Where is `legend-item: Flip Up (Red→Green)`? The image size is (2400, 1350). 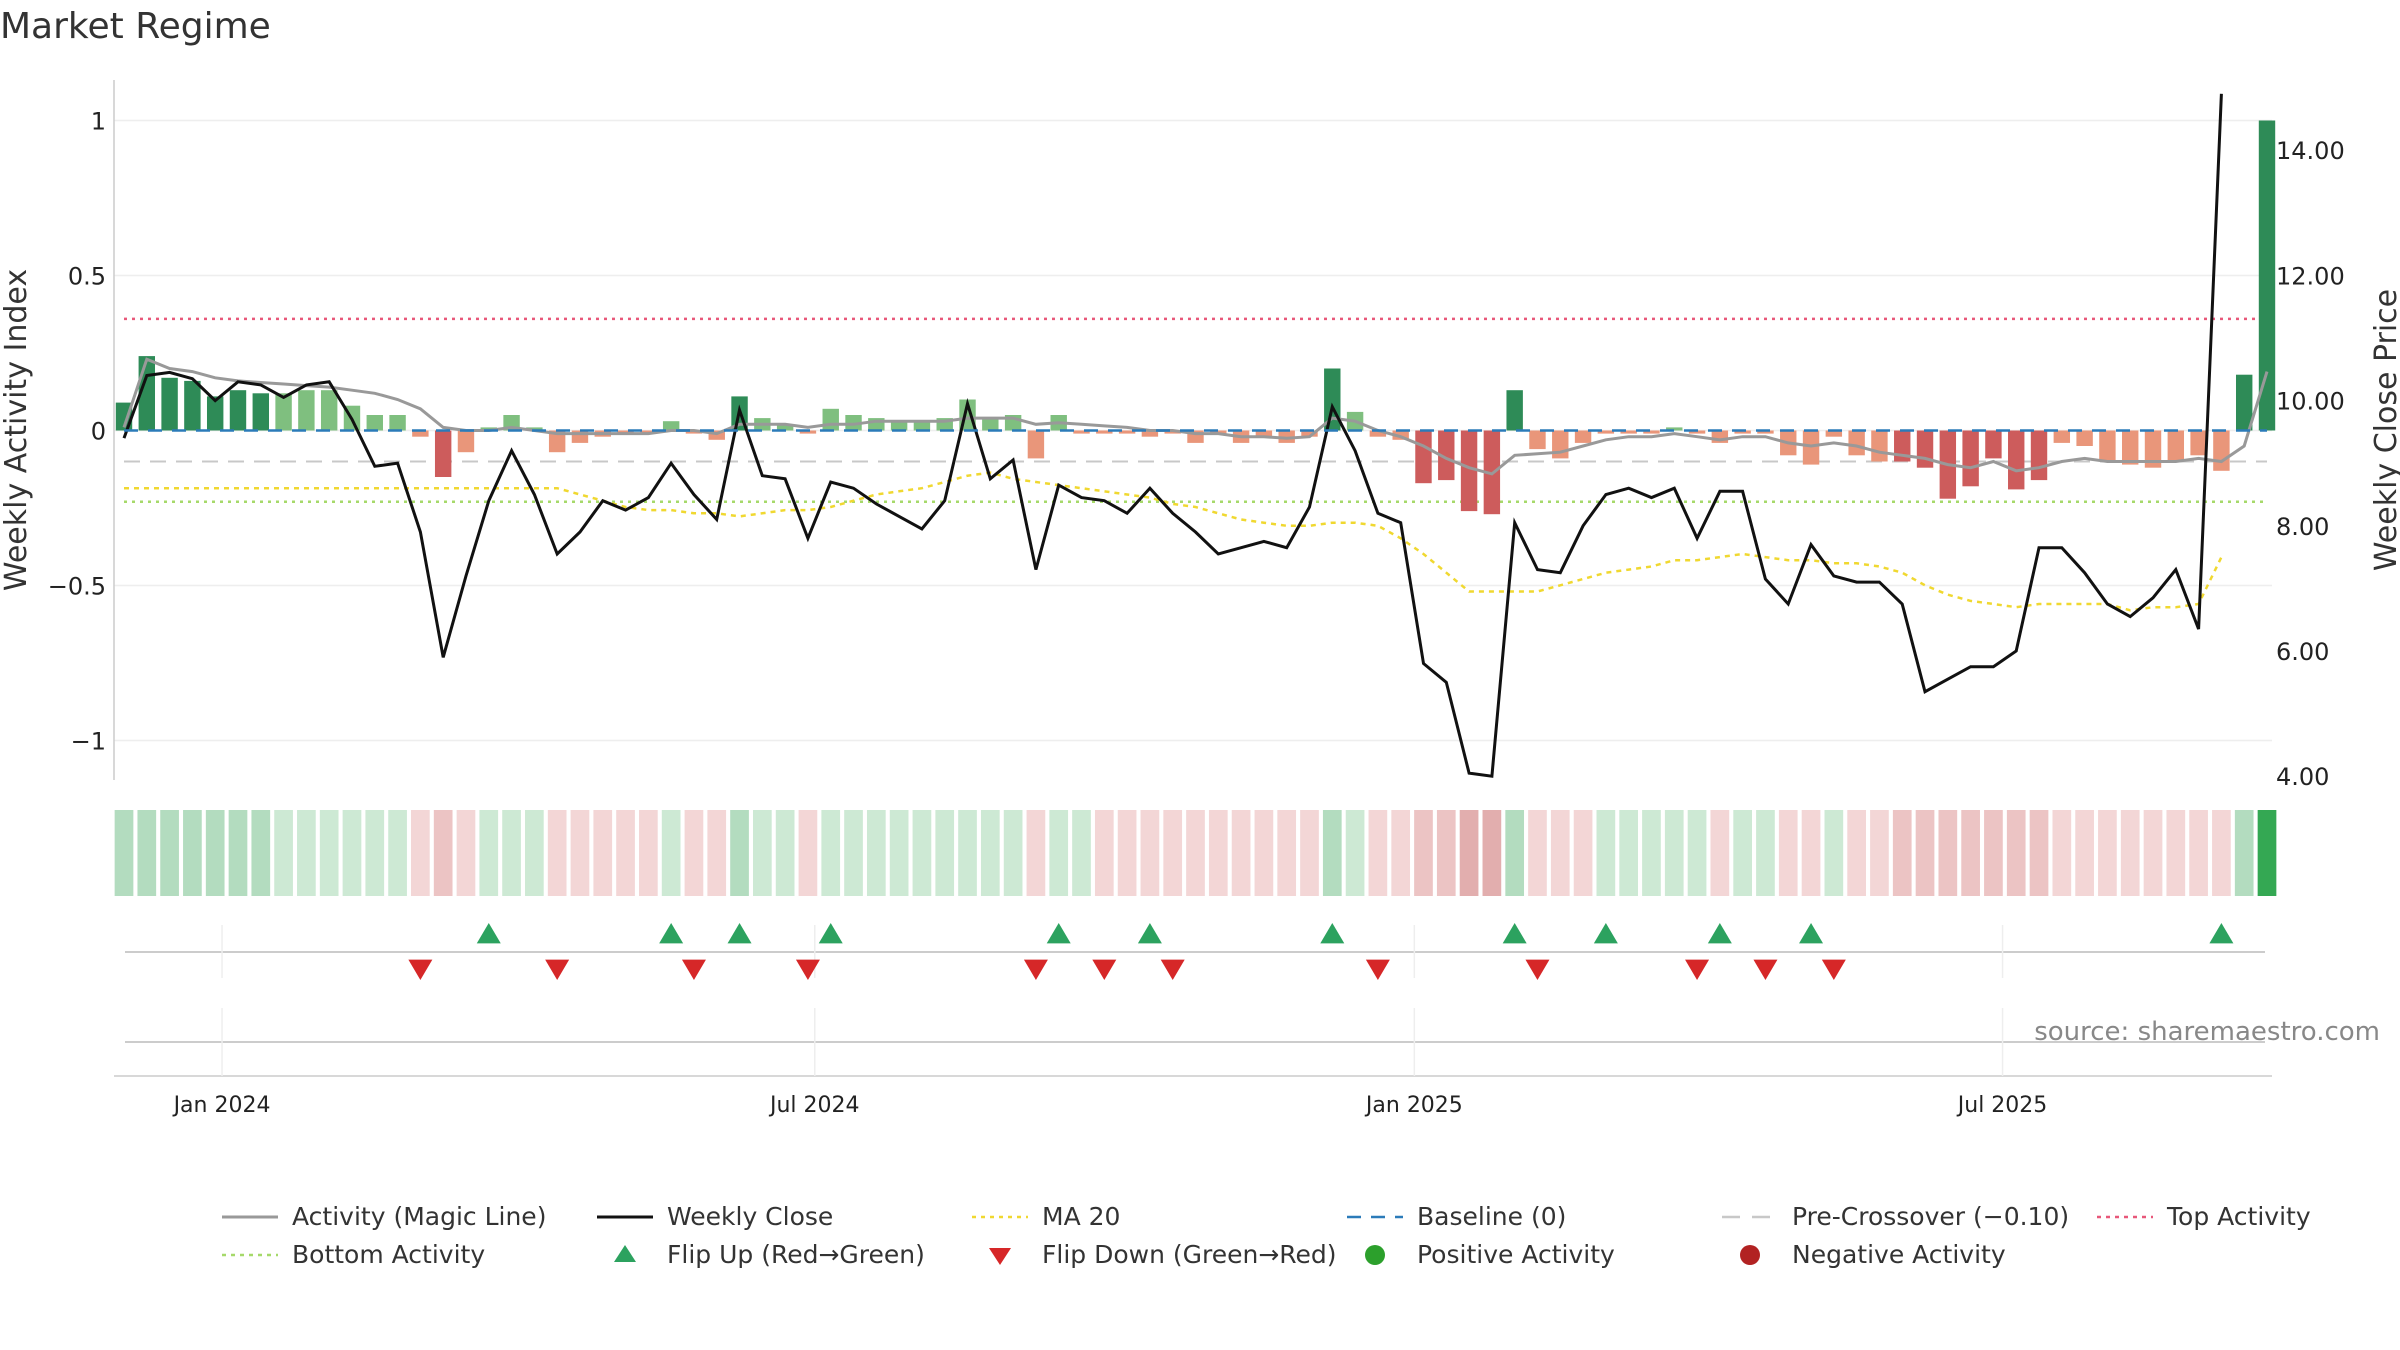
legend-item: Flip Up (Red→Green) is located at coordinates (769, 1254).